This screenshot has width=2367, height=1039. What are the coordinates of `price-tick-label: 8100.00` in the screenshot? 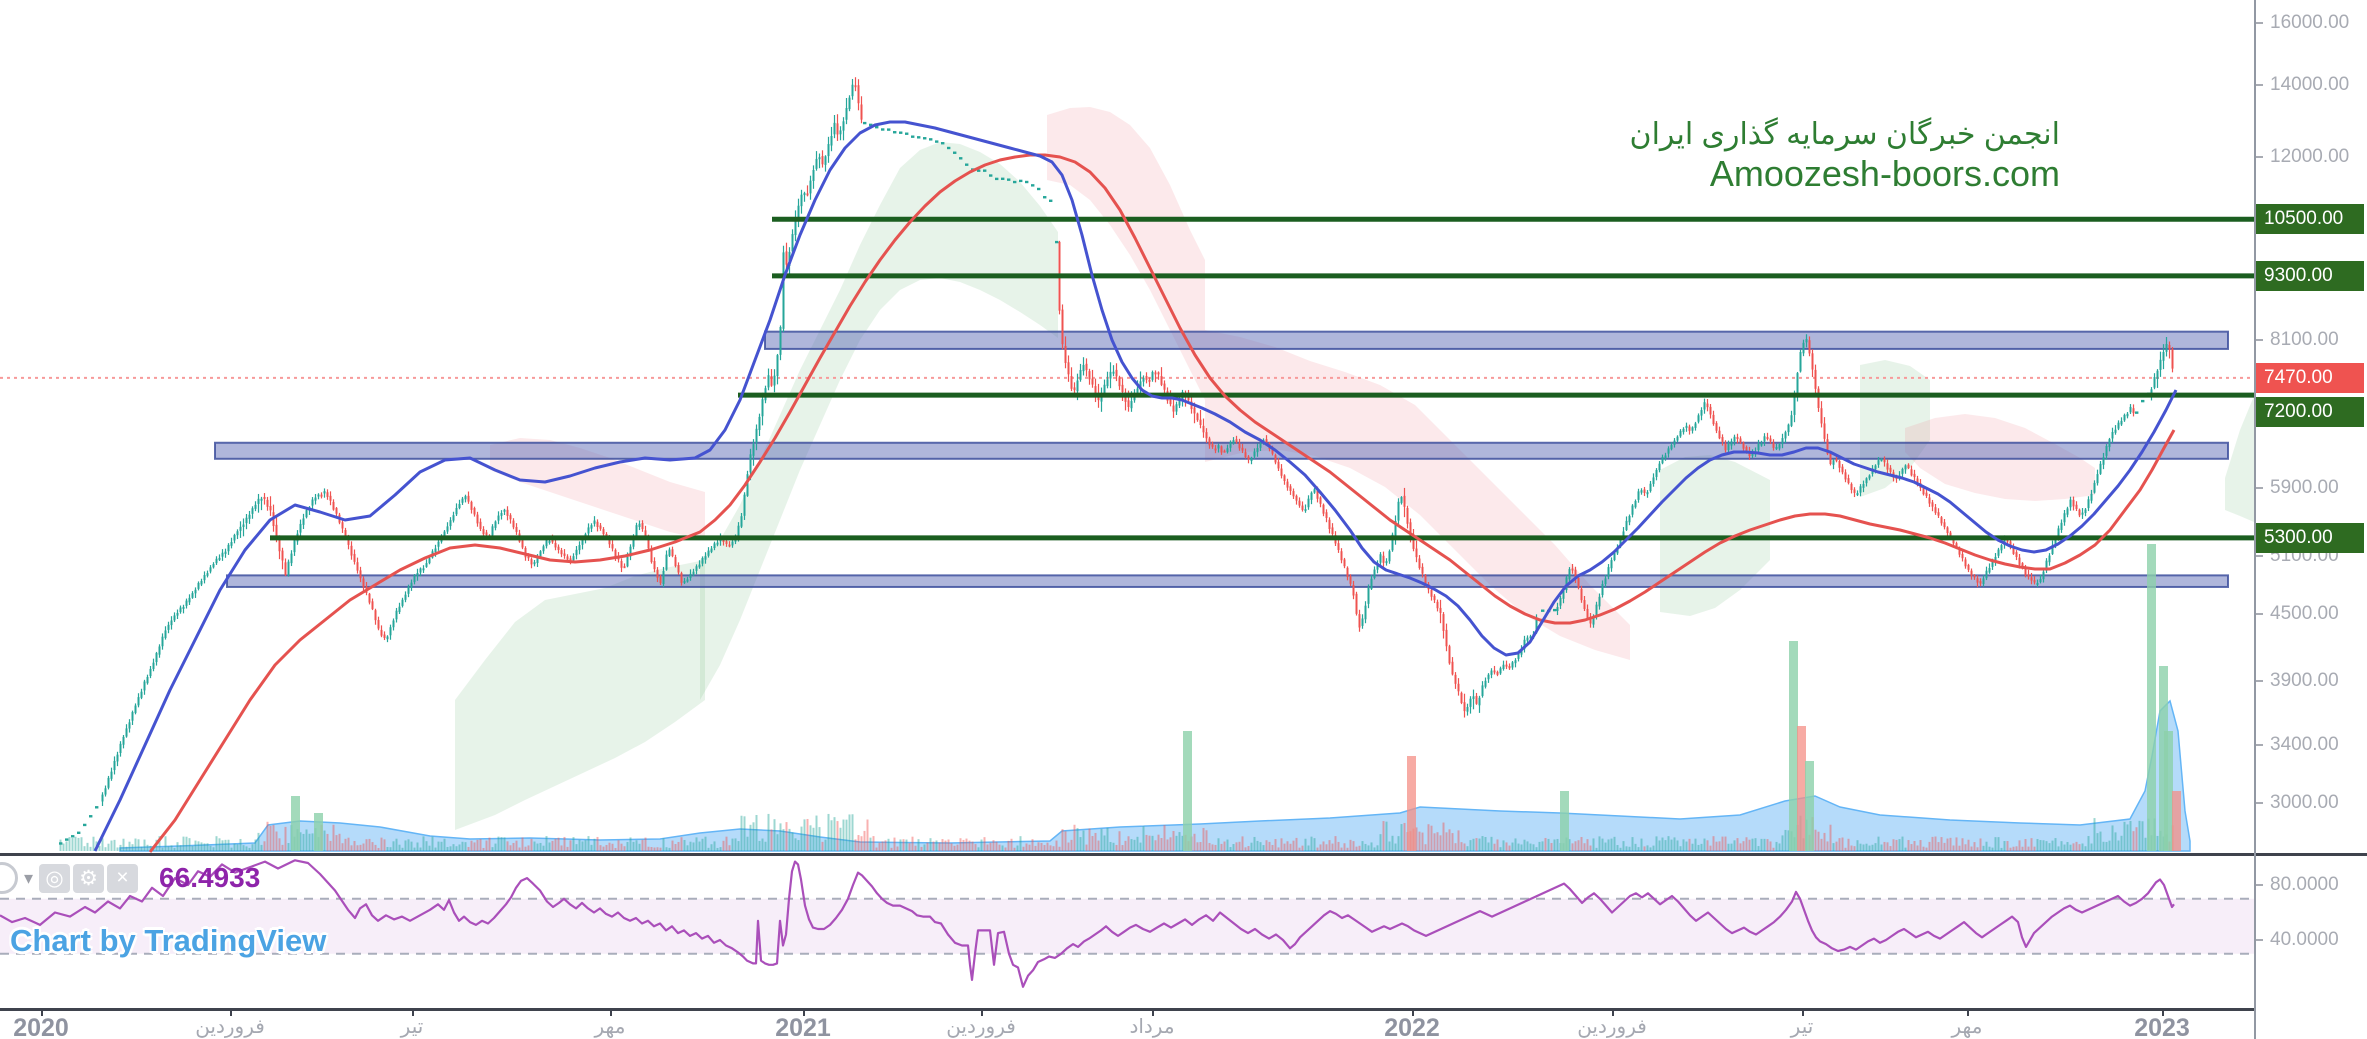 It's located at (2304, 340).